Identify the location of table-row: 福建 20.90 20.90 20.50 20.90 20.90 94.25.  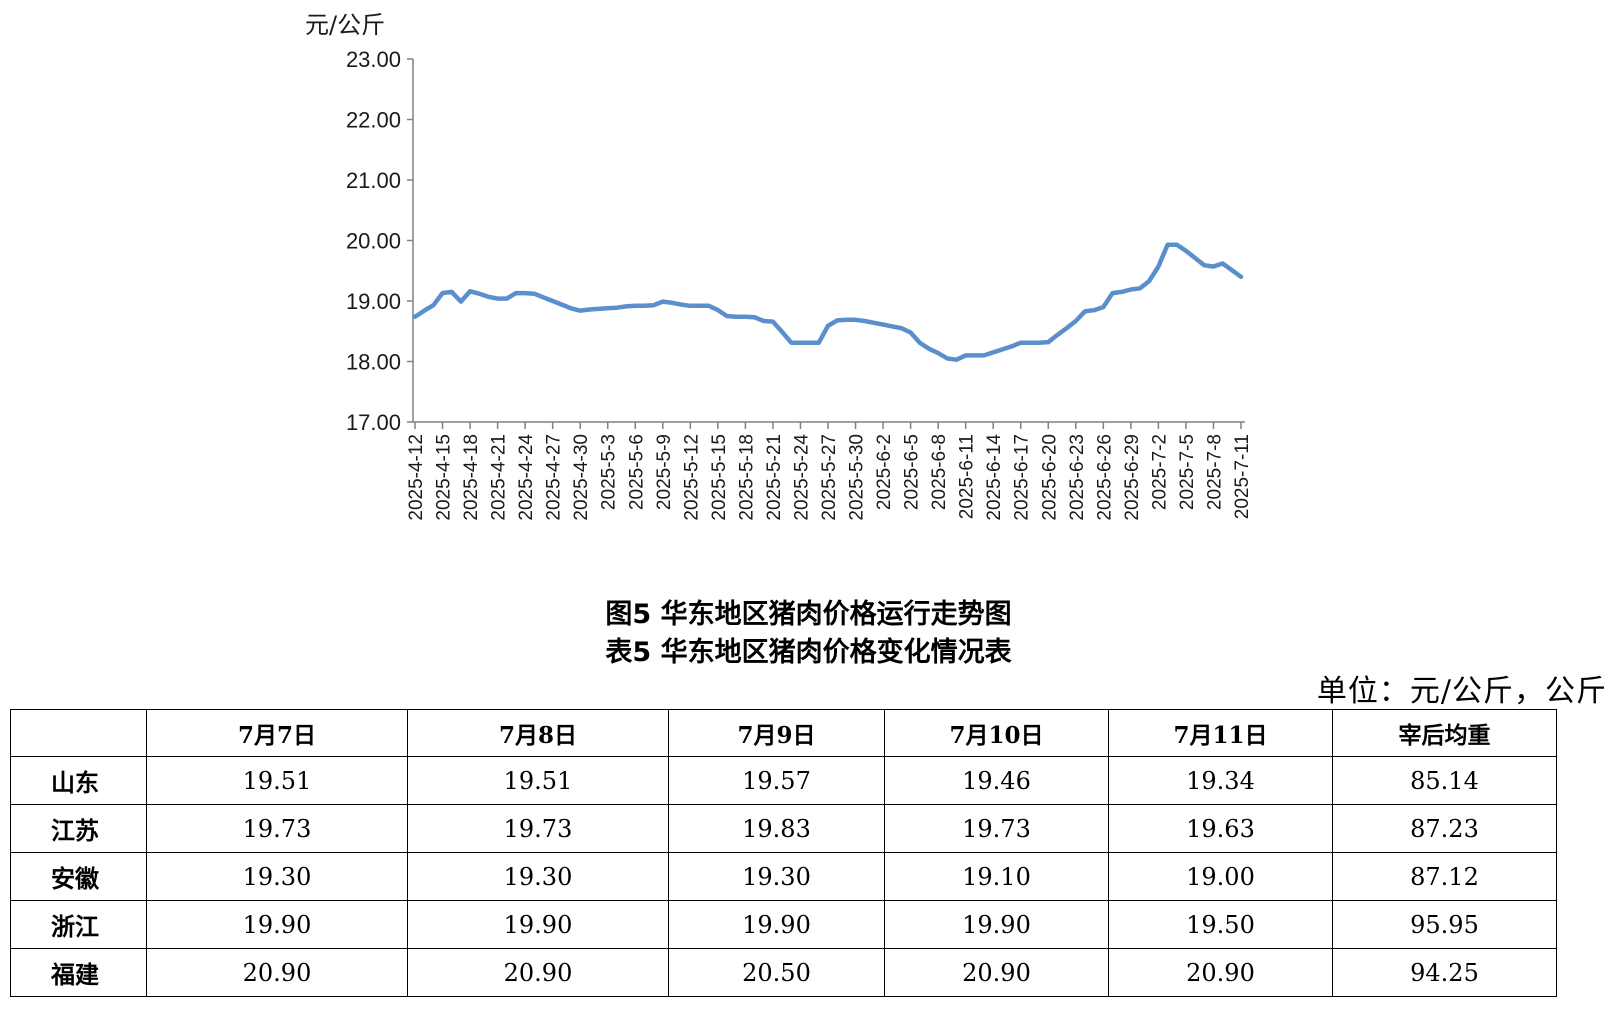
(783, 972).